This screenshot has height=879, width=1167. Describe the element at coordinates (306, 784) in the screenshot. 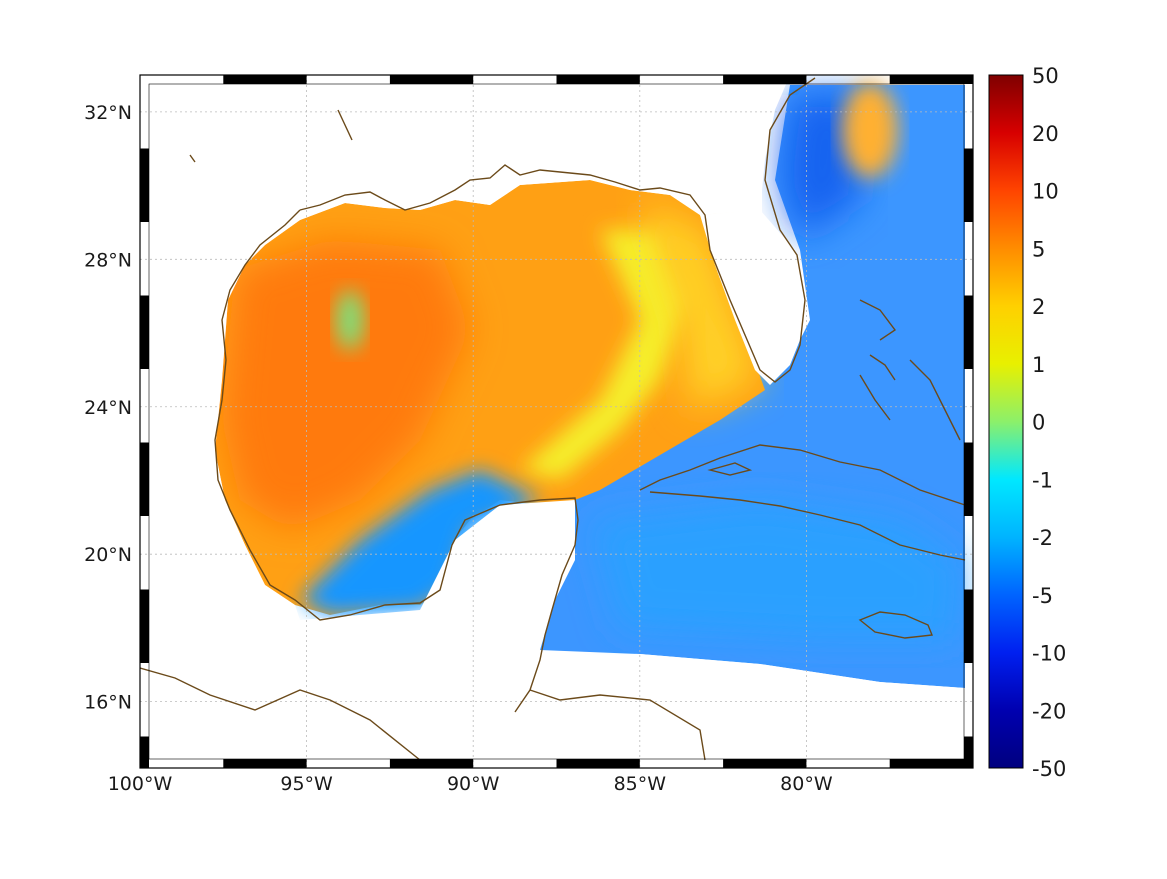

I see `lon-tick-label: 95°W` at that location.